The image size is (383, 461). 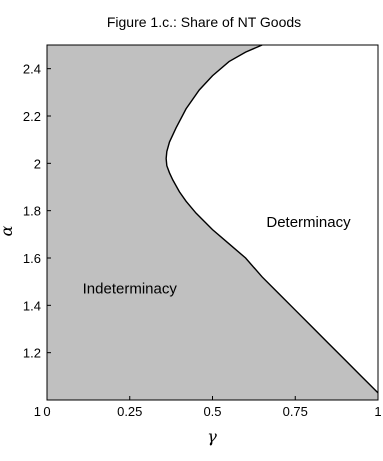 I want to click on chart-title: Figure 1.c.: Share of NT Goods, so click(x=204, y=22).